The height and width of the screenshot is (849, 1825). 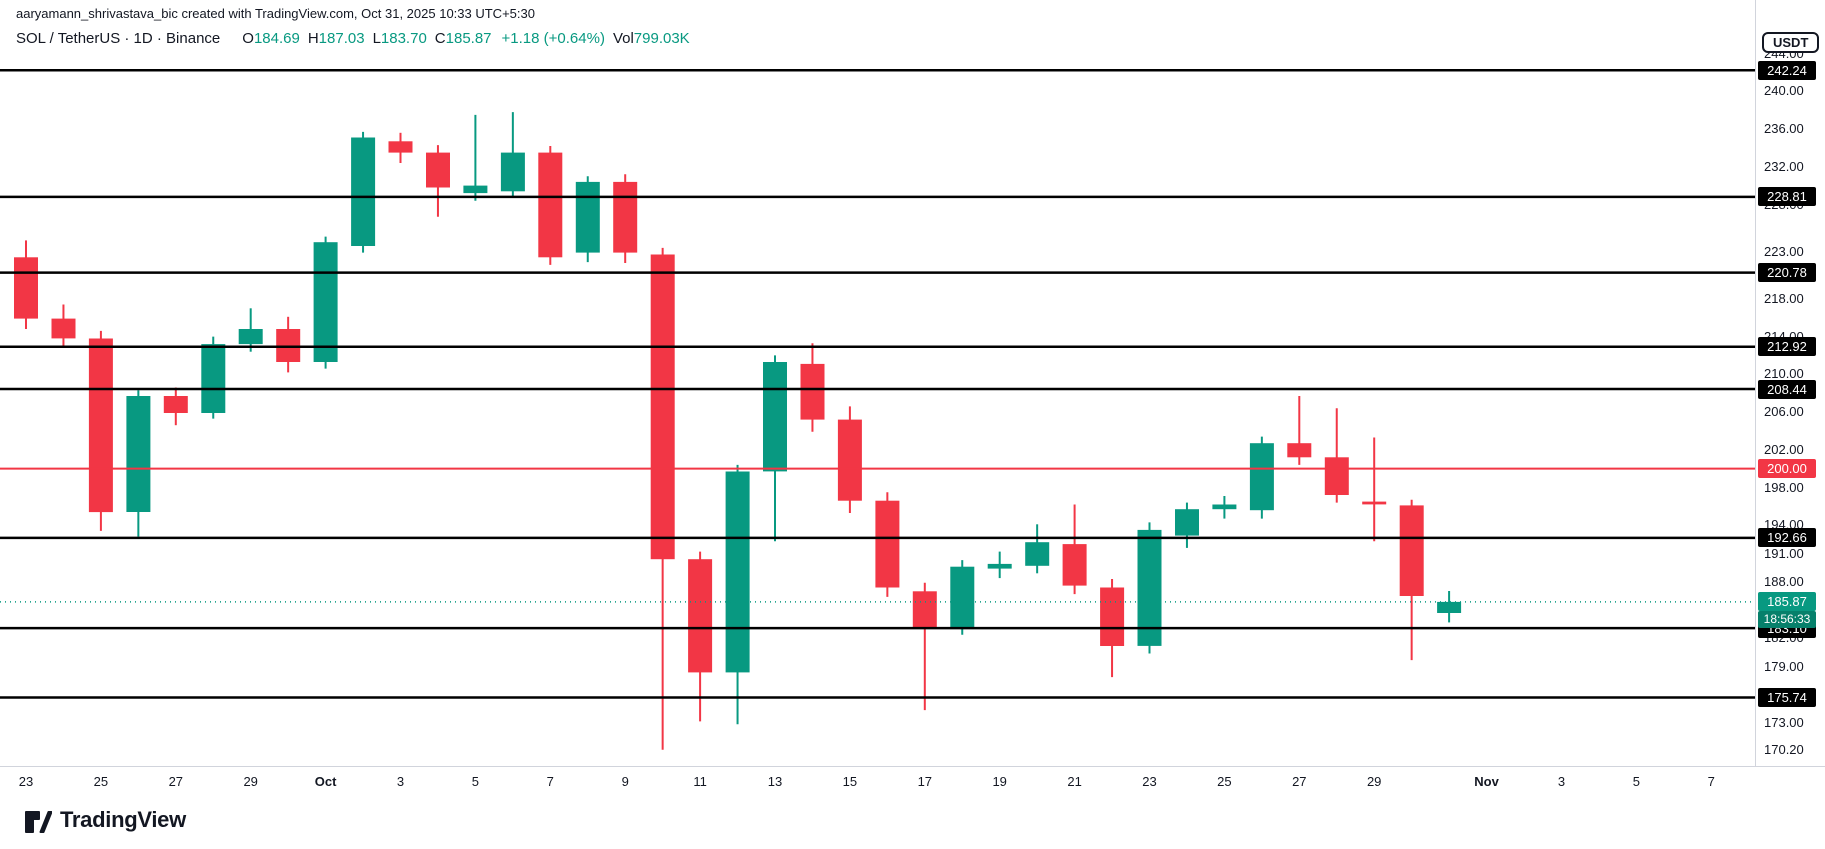 I want to click on price-level-badge: 208.44, so click(x=1787, y=389).